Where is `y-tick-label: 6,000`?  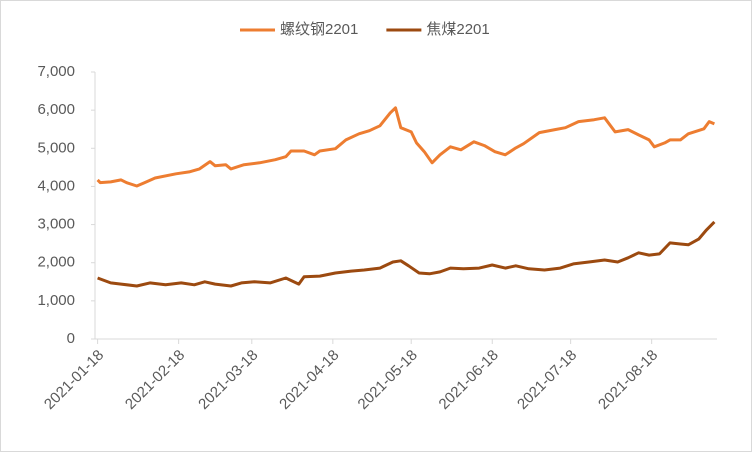 y-tick-label: 6,000 is located at coordinates (56, 109).